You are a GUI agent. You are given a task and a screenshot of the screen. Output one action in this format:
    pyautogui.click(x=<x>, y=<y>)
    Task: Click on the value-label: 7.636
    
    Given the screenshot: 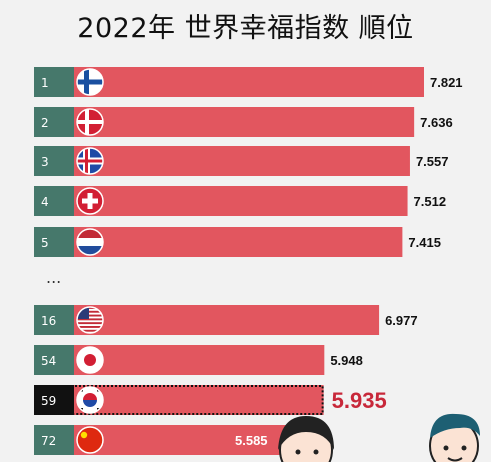 What is the action you would take?
    pyautogui.click(x=436, y=122)
    